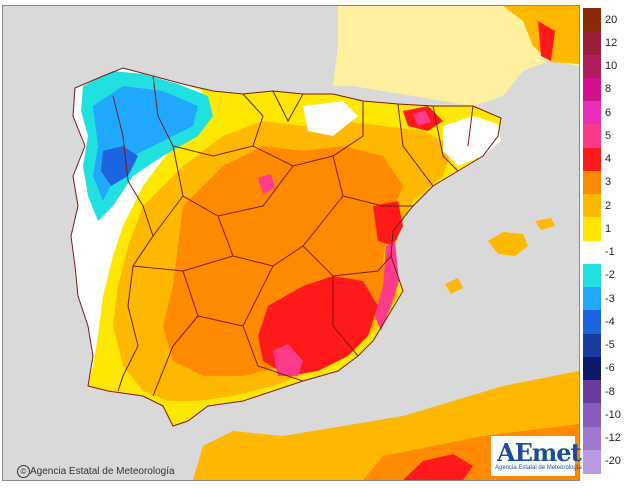 Image resolution: width=630 pixels, height=500 pixels. What do you see at coordinates (608, 159) in the screenshot?
I see `legend-label: 4` at bounding box center [608, 159].